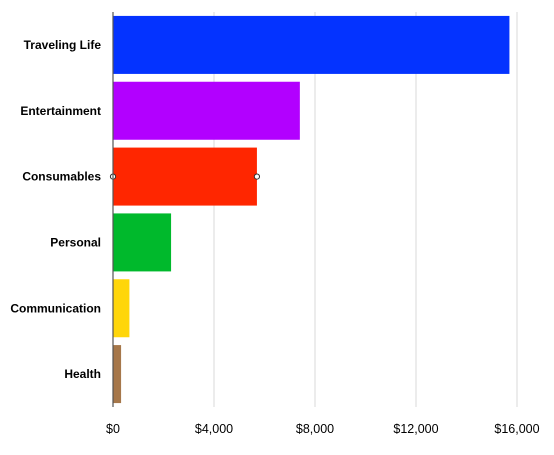 The width and height of the screenshot is (554, 455). Describe the element at coordinates (206, 110) in the screenshot. I see `bar-entertainment` at that location.